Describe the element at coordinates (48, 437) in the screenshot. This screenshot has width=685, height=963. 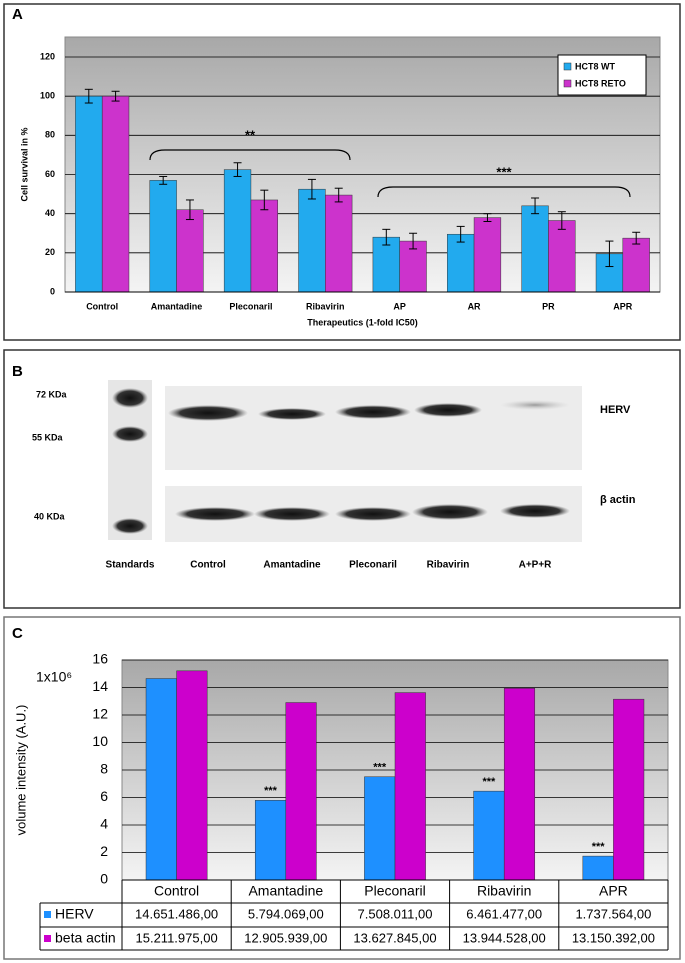
I see `marker-label: 55 KDa` at that location.